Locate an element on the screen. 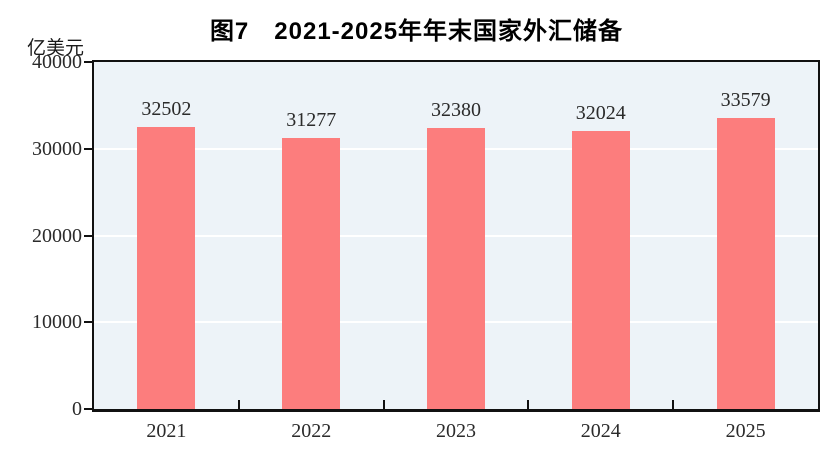  bar-value-label: 32024 is located at coordinates (600, 113).